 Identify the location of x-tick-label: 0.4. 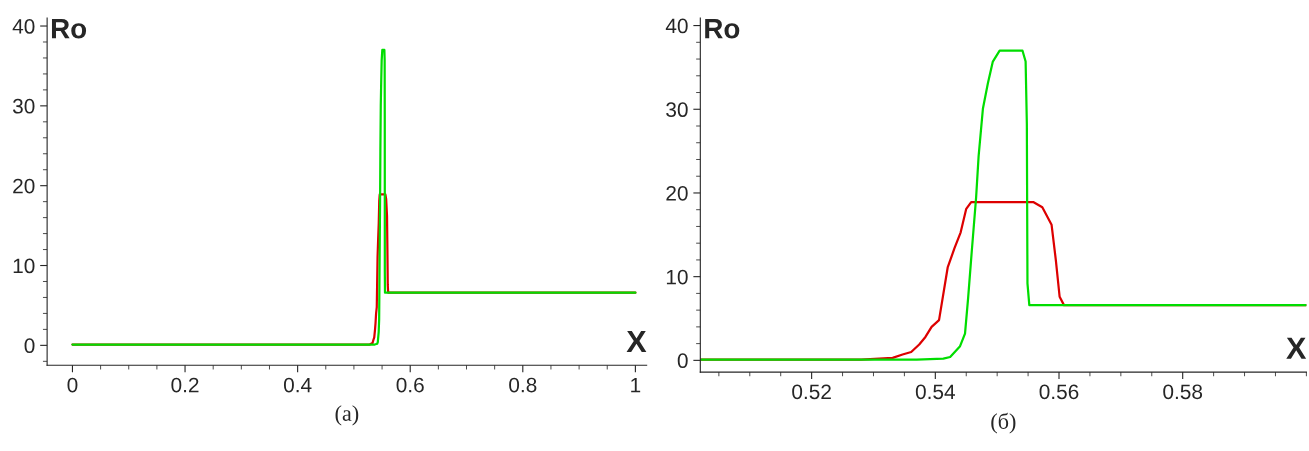
(297, 385).